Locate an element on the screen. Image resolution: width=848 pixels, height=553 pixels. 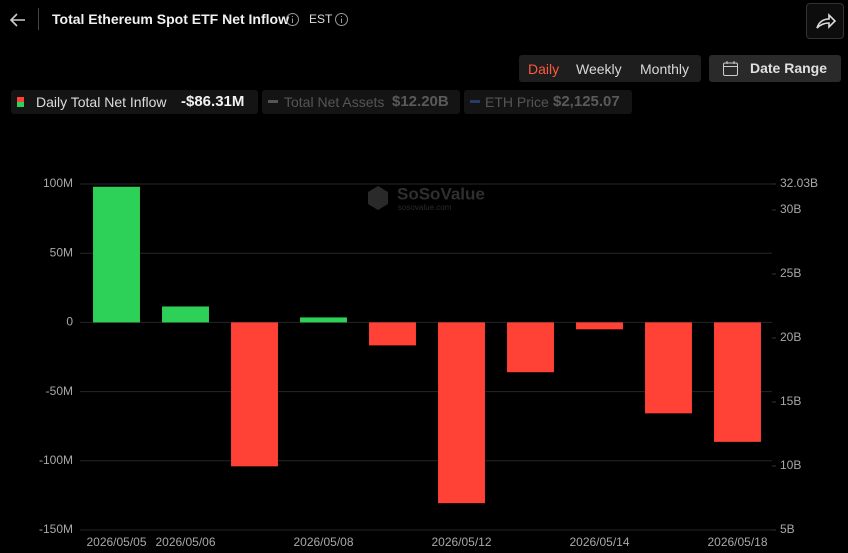
x-tick-label: 2026/05/18 is located at coordinates (737, 542).